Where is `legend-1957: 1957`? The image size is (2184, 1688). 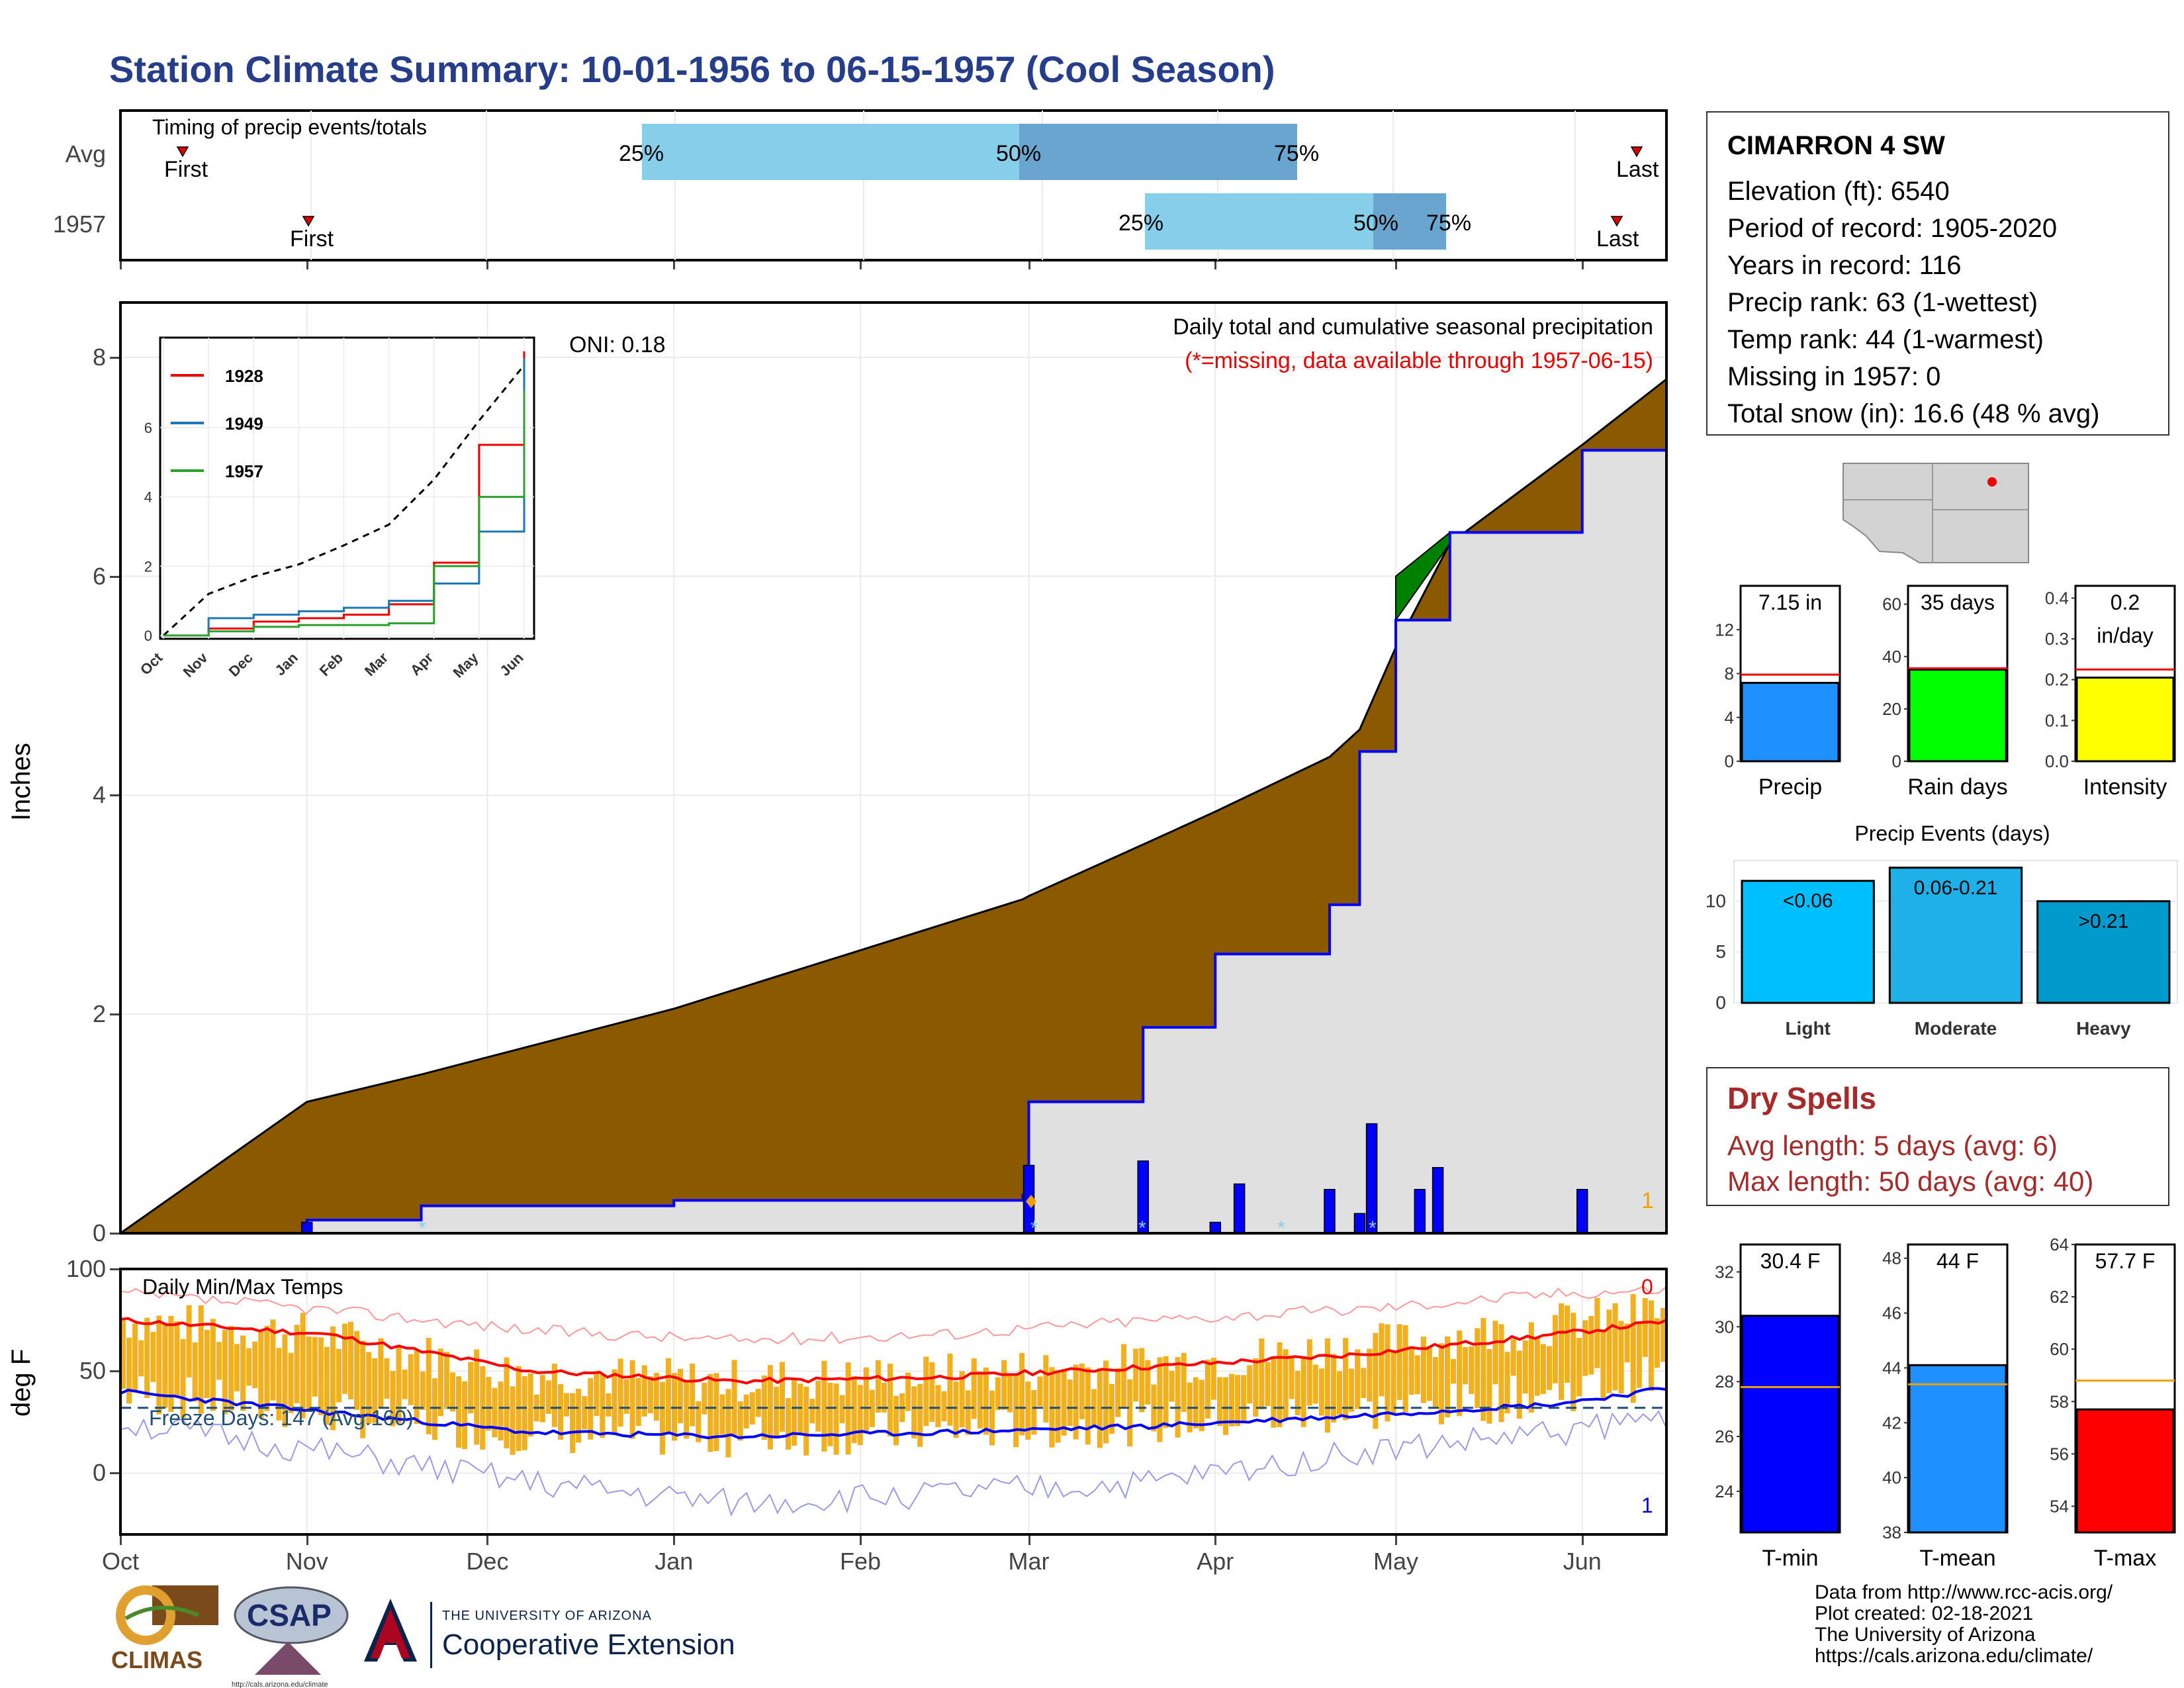
legend-1957: 1957 is located at coordinates (244, 471).